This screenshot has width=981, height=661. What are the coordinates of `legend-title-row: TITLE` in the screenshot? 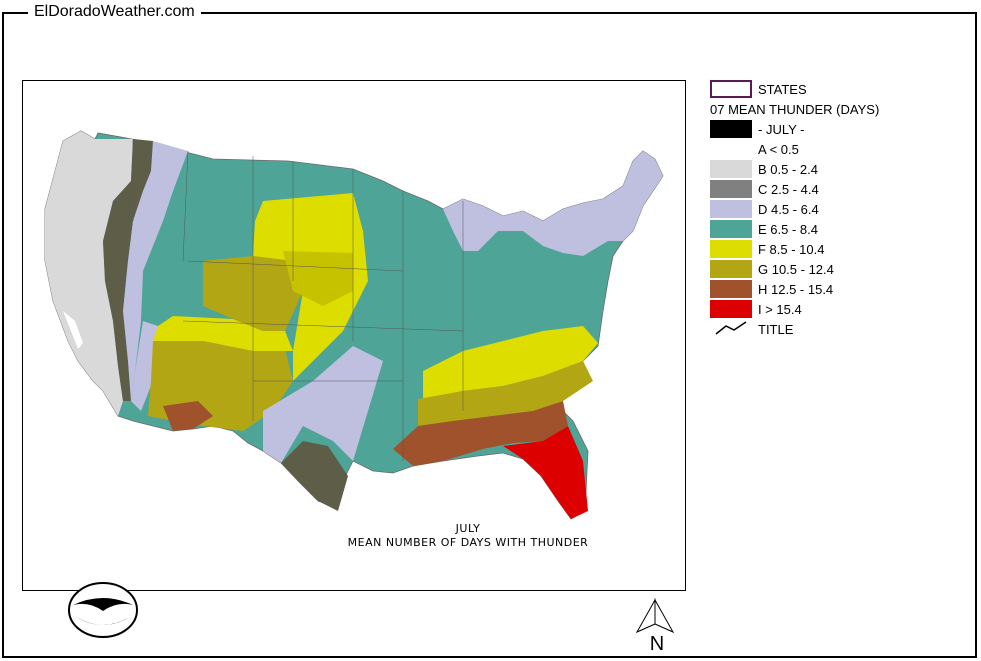 It's located at (838, 330).